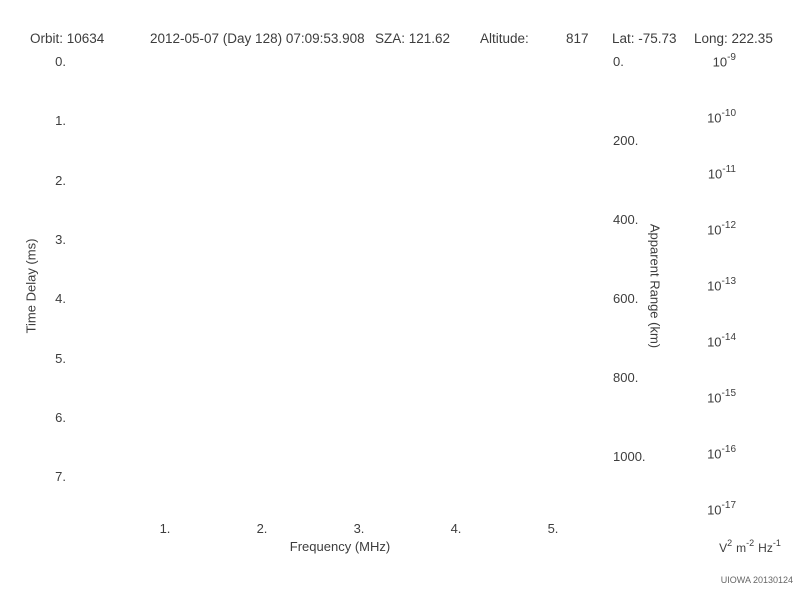 The image size is (800, 600). Describe the element at coordinates (721, 341) in the screenshot. I see `colorbar-tick: 10-14` at that location.